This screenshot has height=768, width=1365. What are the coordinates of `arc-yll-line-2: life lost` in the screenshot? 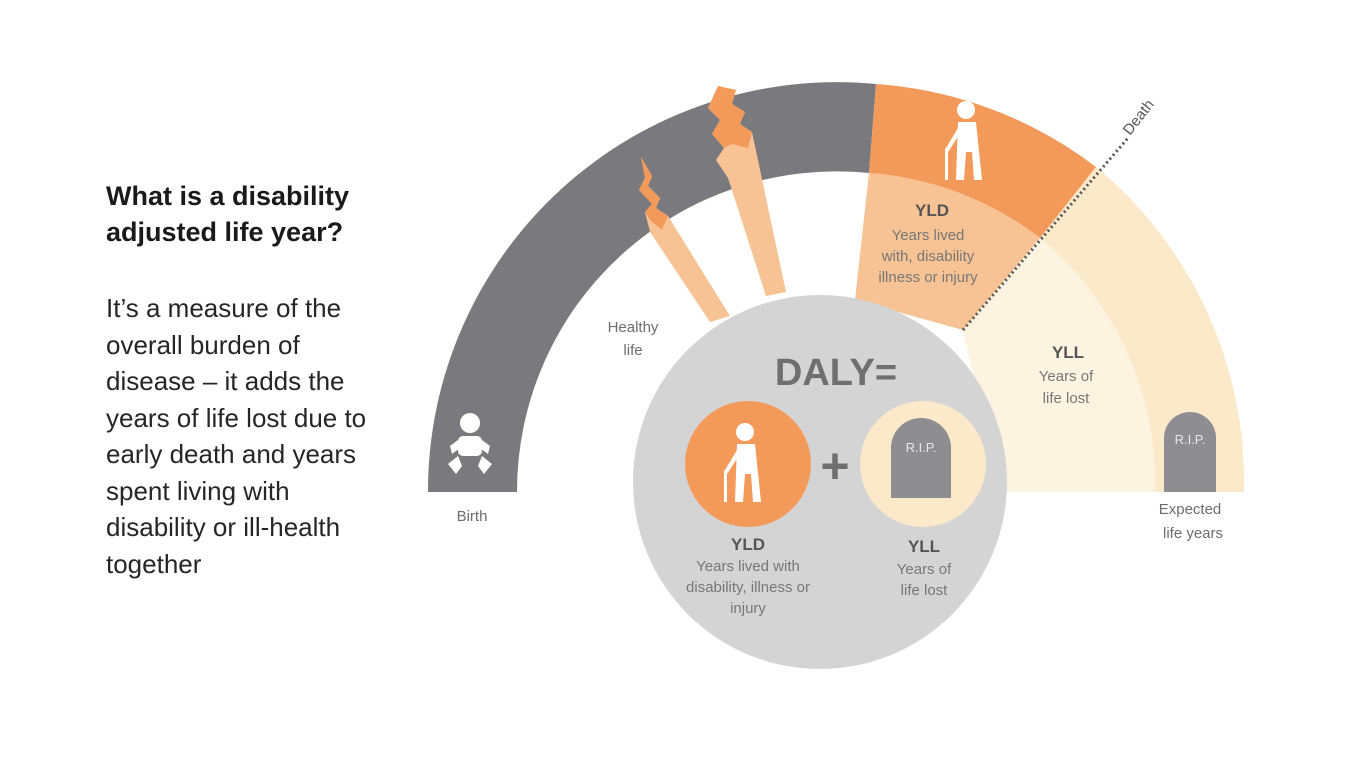 It's located at (1067, 398).